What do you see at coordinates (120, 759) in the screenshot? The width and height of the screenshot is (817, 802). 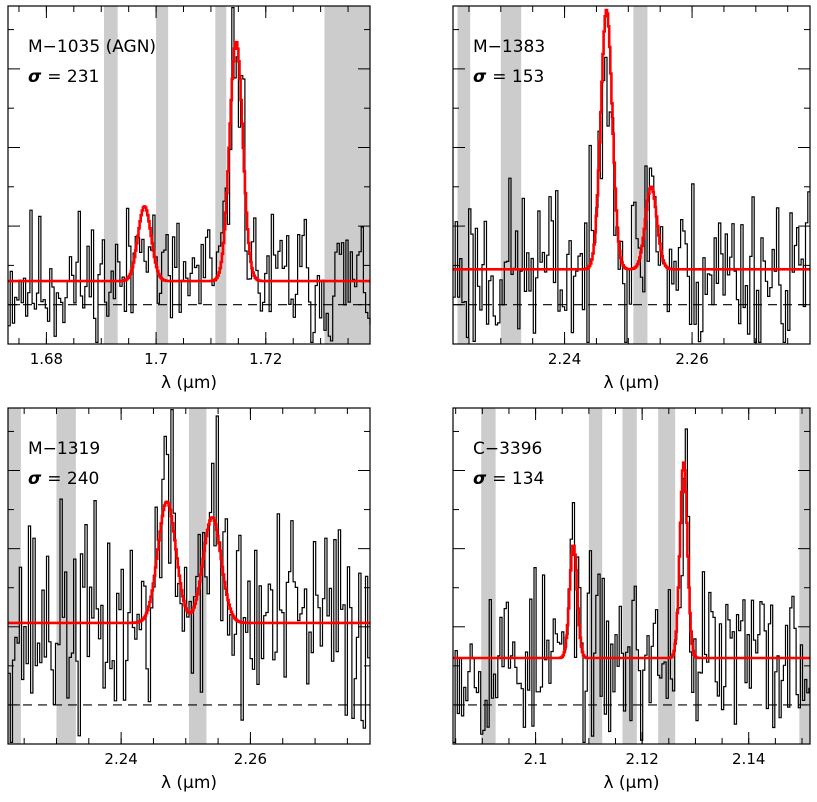 I see `panel-3-xtick-label-1: 2.24` at bounding box center [120, 759].